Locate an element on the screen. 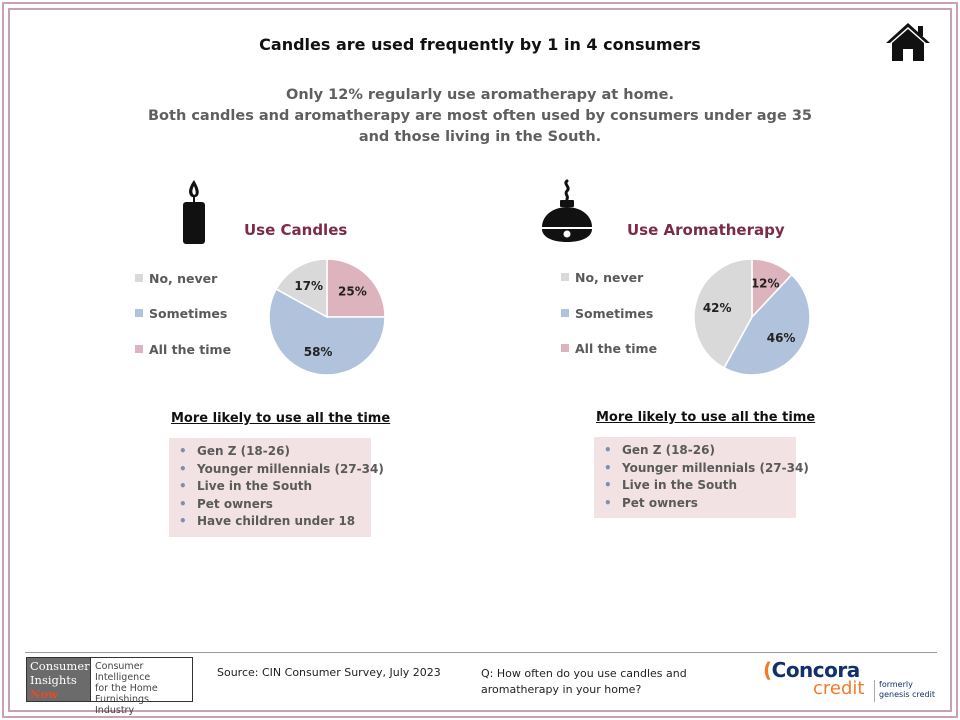 This screenshot has height=720, width=960. pie-label-all-the-time: 25% is located at coordinates (352, 292).